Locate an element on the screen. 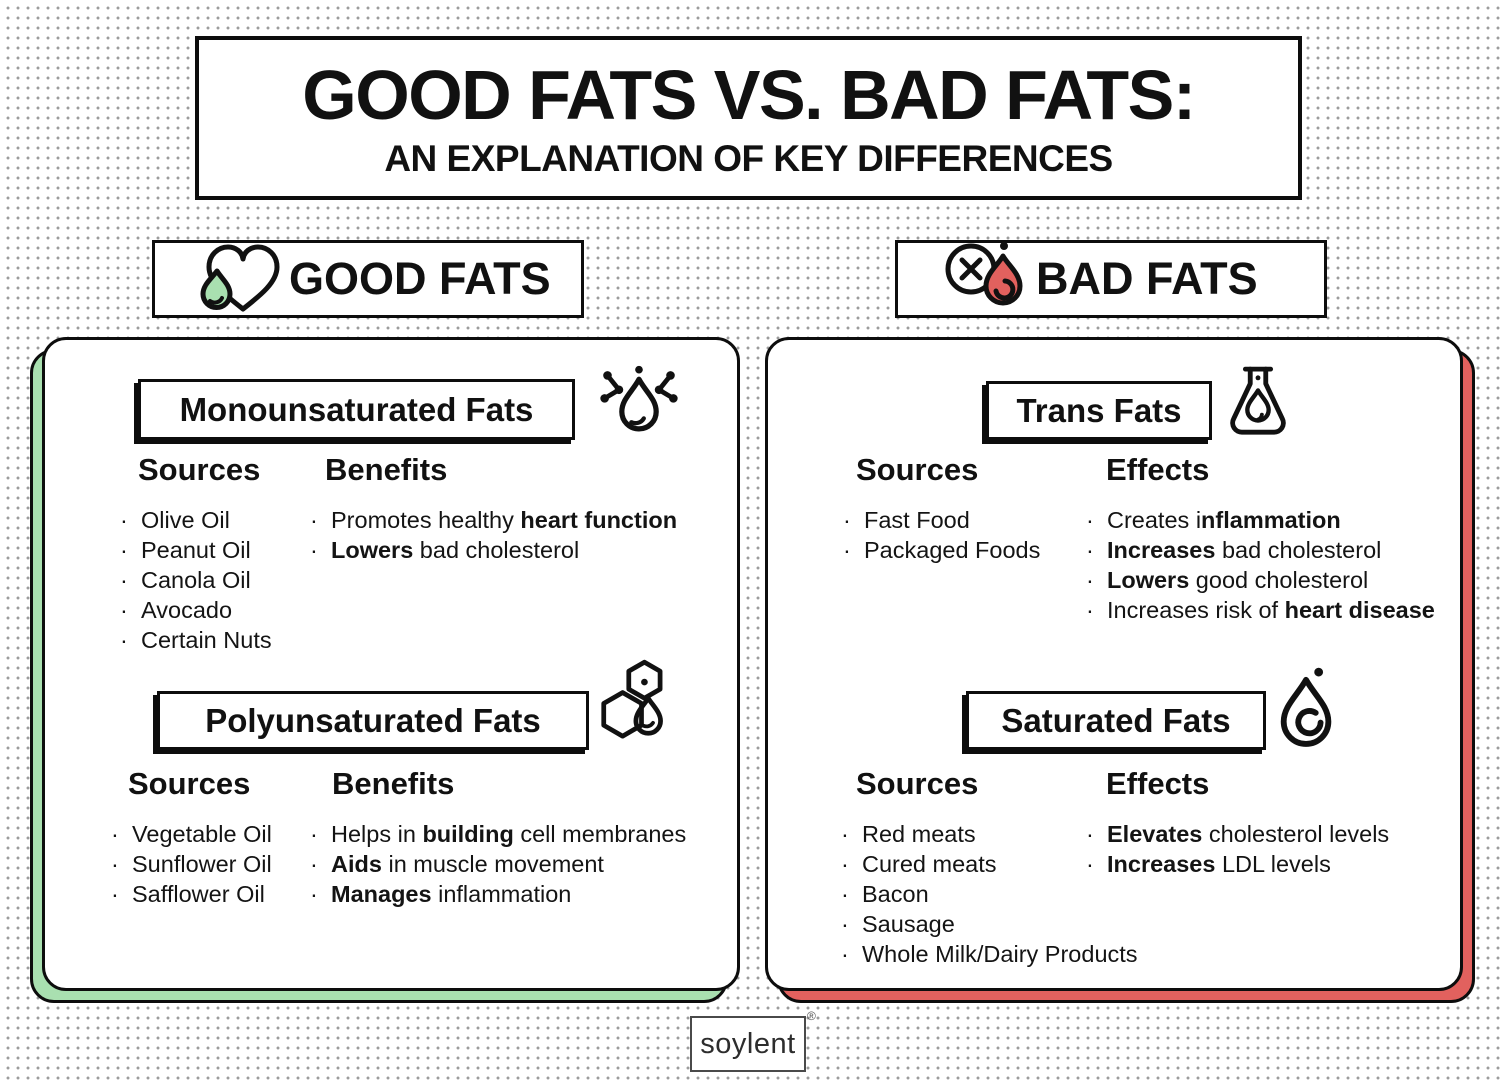 The image size is (1500, 1080). list-item: · Packaged Foods is located at coordinates (942, 550).